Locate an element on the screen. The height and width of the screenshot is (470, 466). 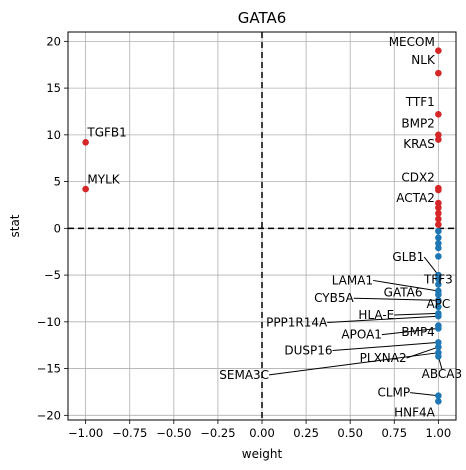
point-label: BMP4 is located at coordinates (417, 332).